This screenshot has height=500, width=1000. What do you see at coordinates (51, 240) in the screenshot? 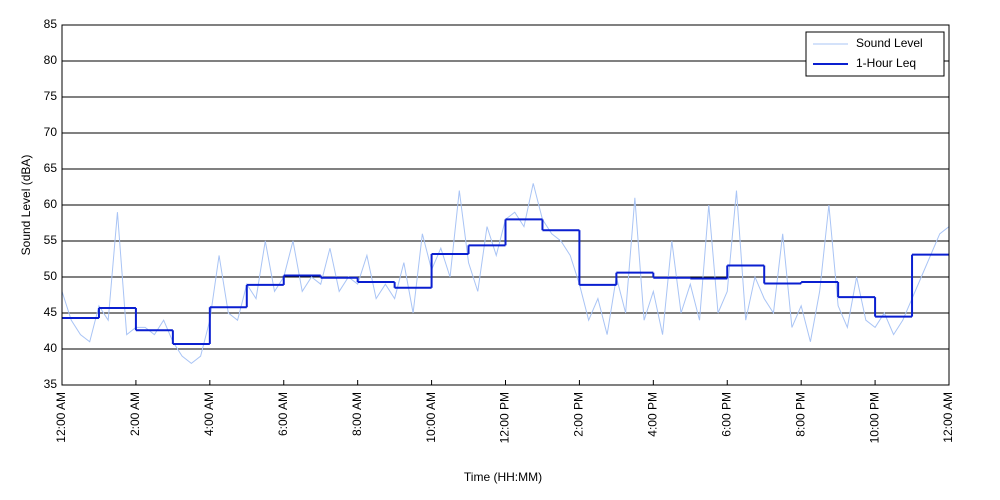
I see `y-tick-label: 55` at bounding box center [51, 240].